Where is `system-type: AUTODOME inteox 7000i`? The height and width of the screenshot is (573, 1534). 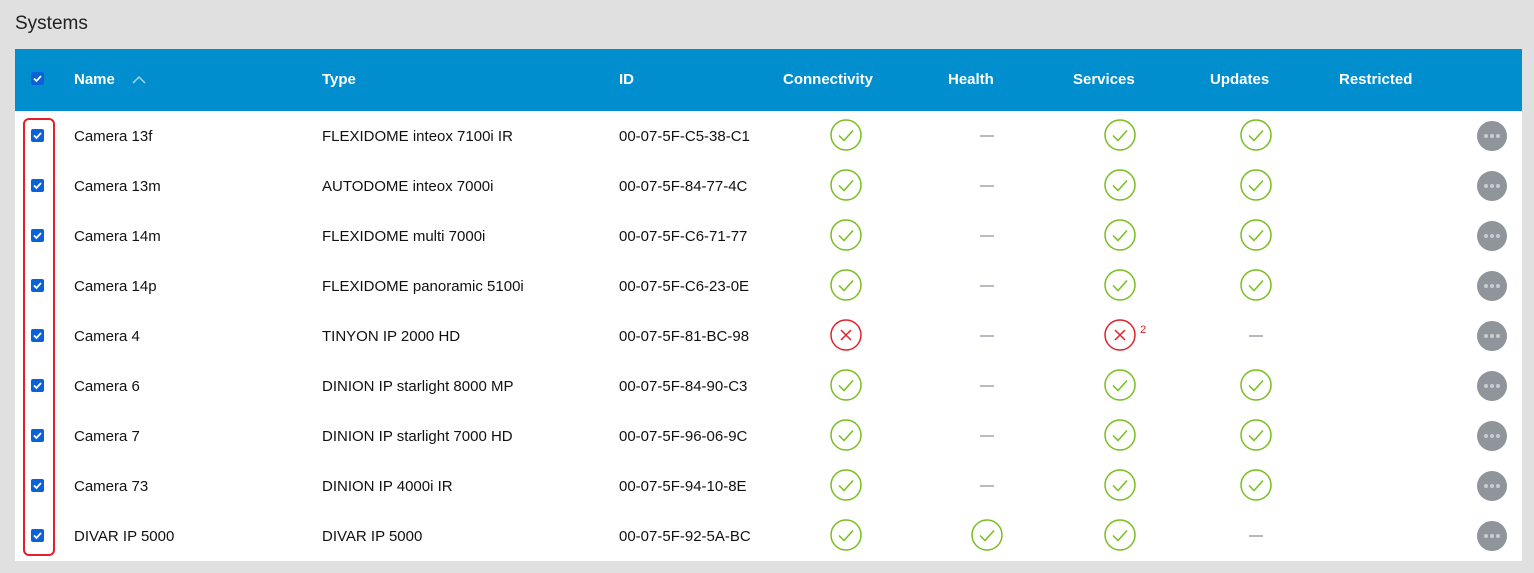
system-type: AUTODOME inteox 7000i is located at coordinates (408, 186).